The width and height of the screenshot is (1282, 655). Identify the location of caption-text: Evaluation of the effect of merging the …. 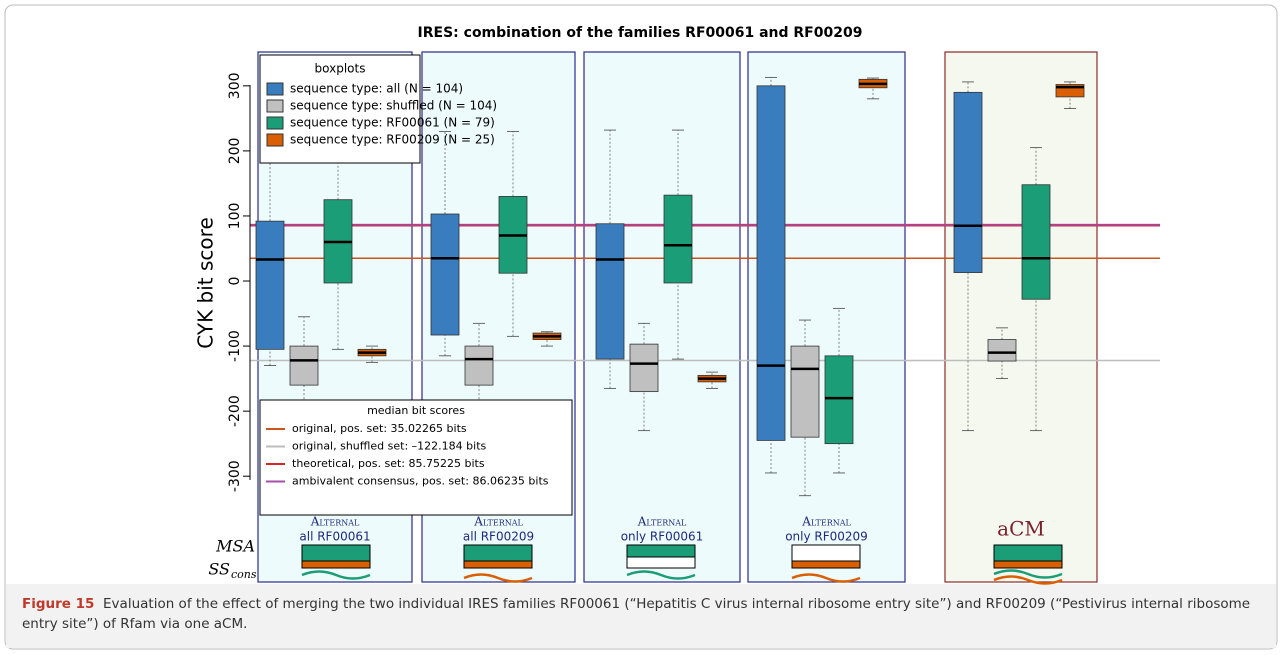
(636, 614).